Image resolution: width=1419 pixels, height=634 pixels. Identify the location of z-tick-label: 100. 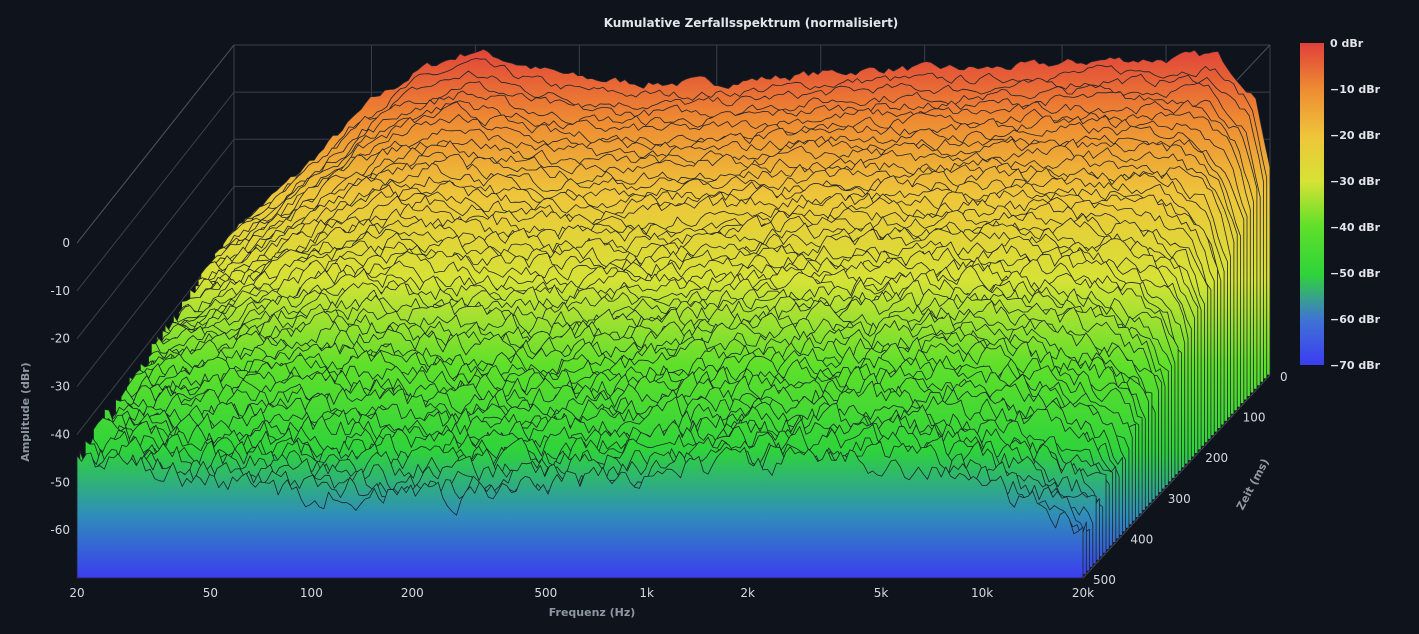
(1254, 418).